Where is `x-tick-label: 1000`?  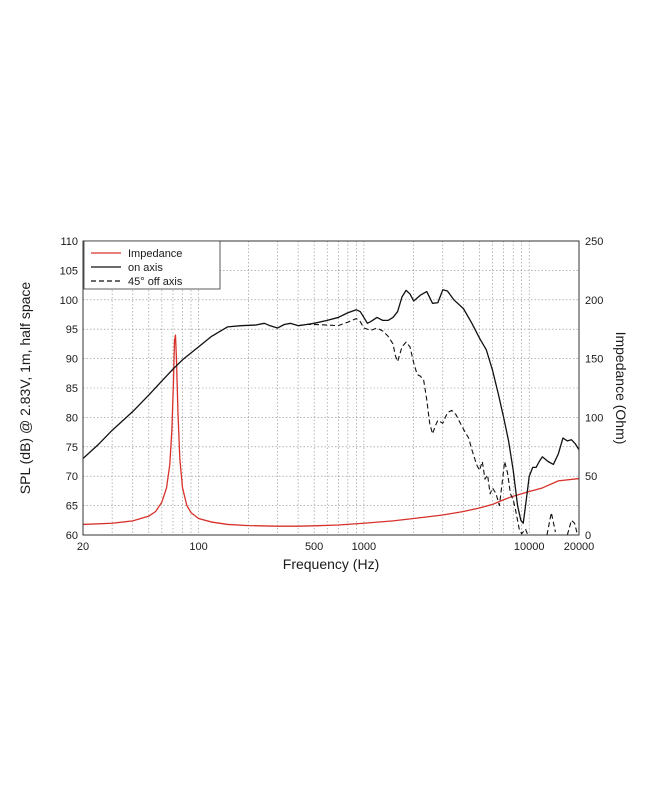 x-tick-label: 1000 is located at coordinates (364, 547).